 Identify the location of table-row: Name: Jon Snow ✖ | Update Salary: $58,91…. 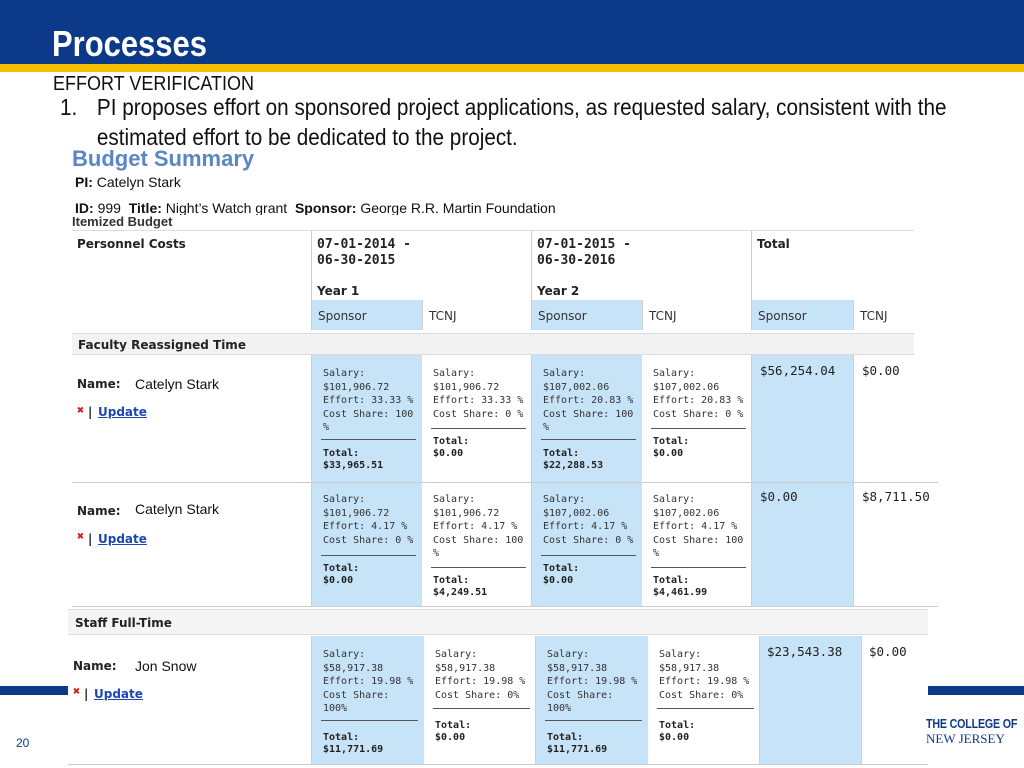
(498, 700).